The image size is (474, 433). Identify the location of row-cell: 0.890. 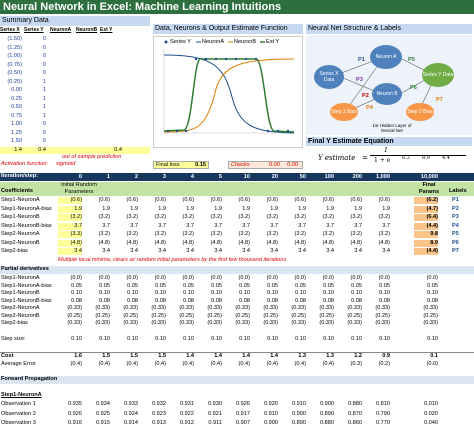
(299, 423).